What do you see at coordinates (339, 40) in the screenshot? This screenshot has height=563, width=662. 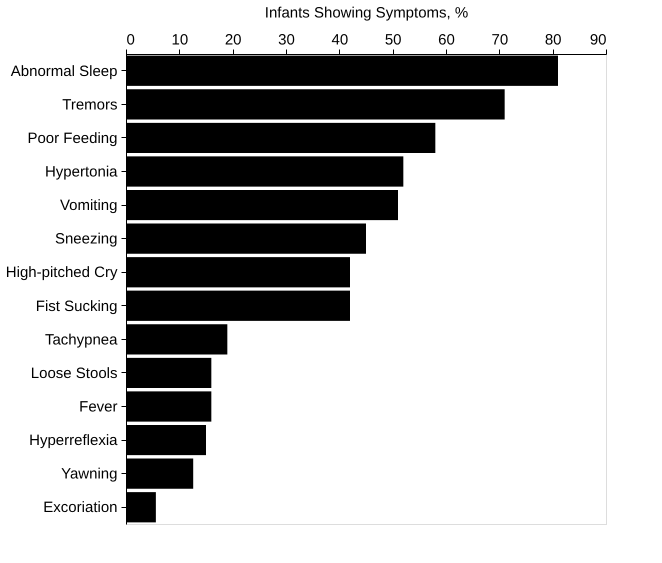 I see `x-tick-label: 40` at bounding box center [339, 40].